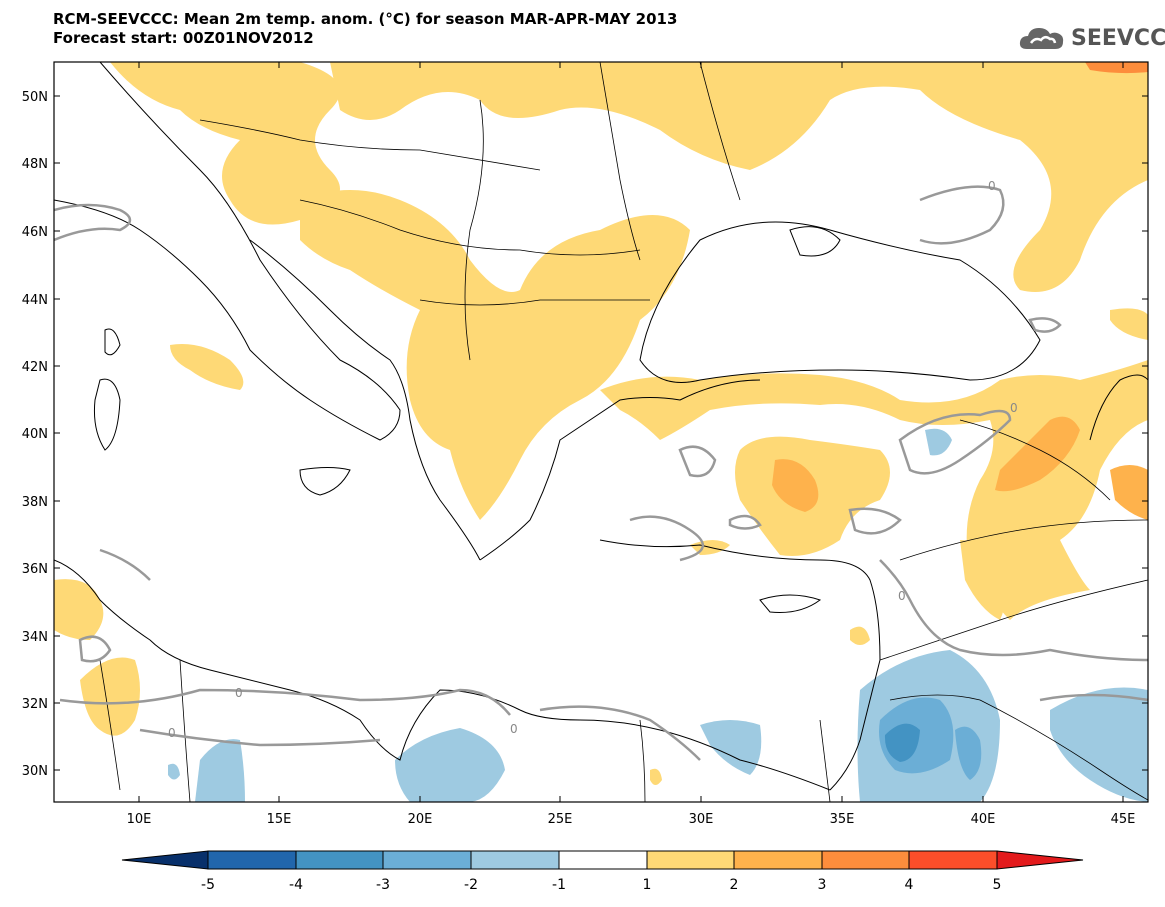 The height and width of the screenshot is (907, 1165). Describe the element at coordinates (1099, 744) in the screenshot. I see `anomaly-region-iran-cold` at that location.